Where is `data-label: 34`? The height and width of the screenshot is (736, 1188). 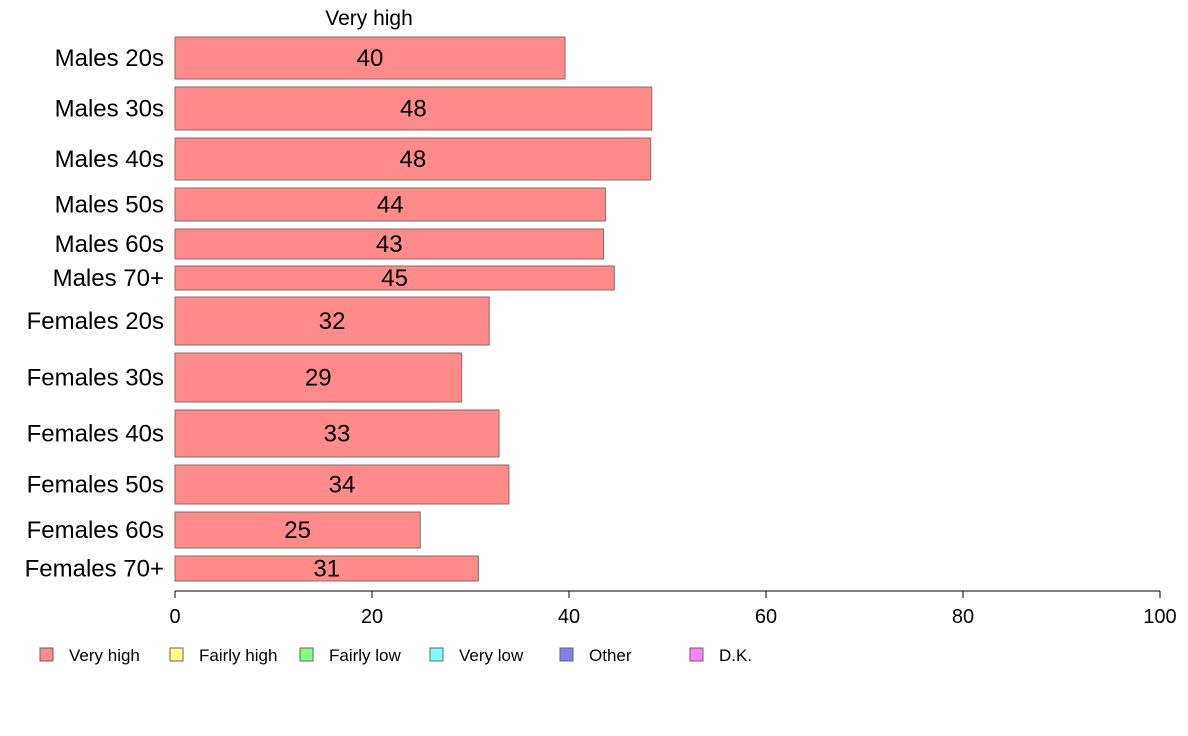 data-label: 34 is located at coordinates (342, 485).